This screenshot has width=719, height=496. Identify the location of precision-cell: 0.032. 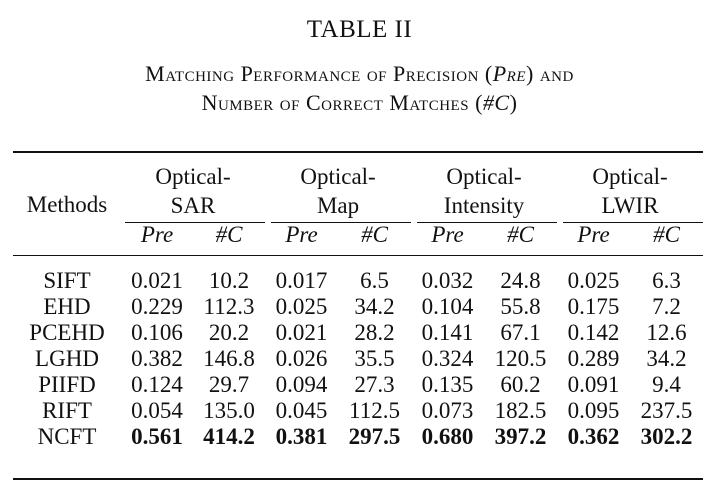
(447, 280).